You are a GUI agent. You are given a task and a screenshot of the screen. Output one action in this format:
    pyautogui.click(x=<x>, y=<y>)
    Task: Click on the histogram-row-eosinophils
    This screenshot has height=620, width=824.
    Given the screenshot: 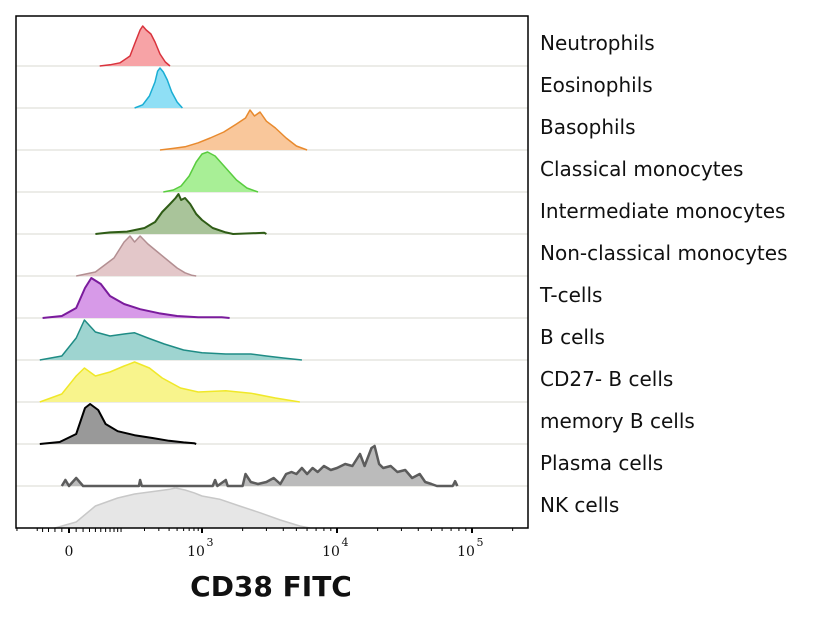 What is the action you would take?
    pyautogui.click(x=272, y=88)
    